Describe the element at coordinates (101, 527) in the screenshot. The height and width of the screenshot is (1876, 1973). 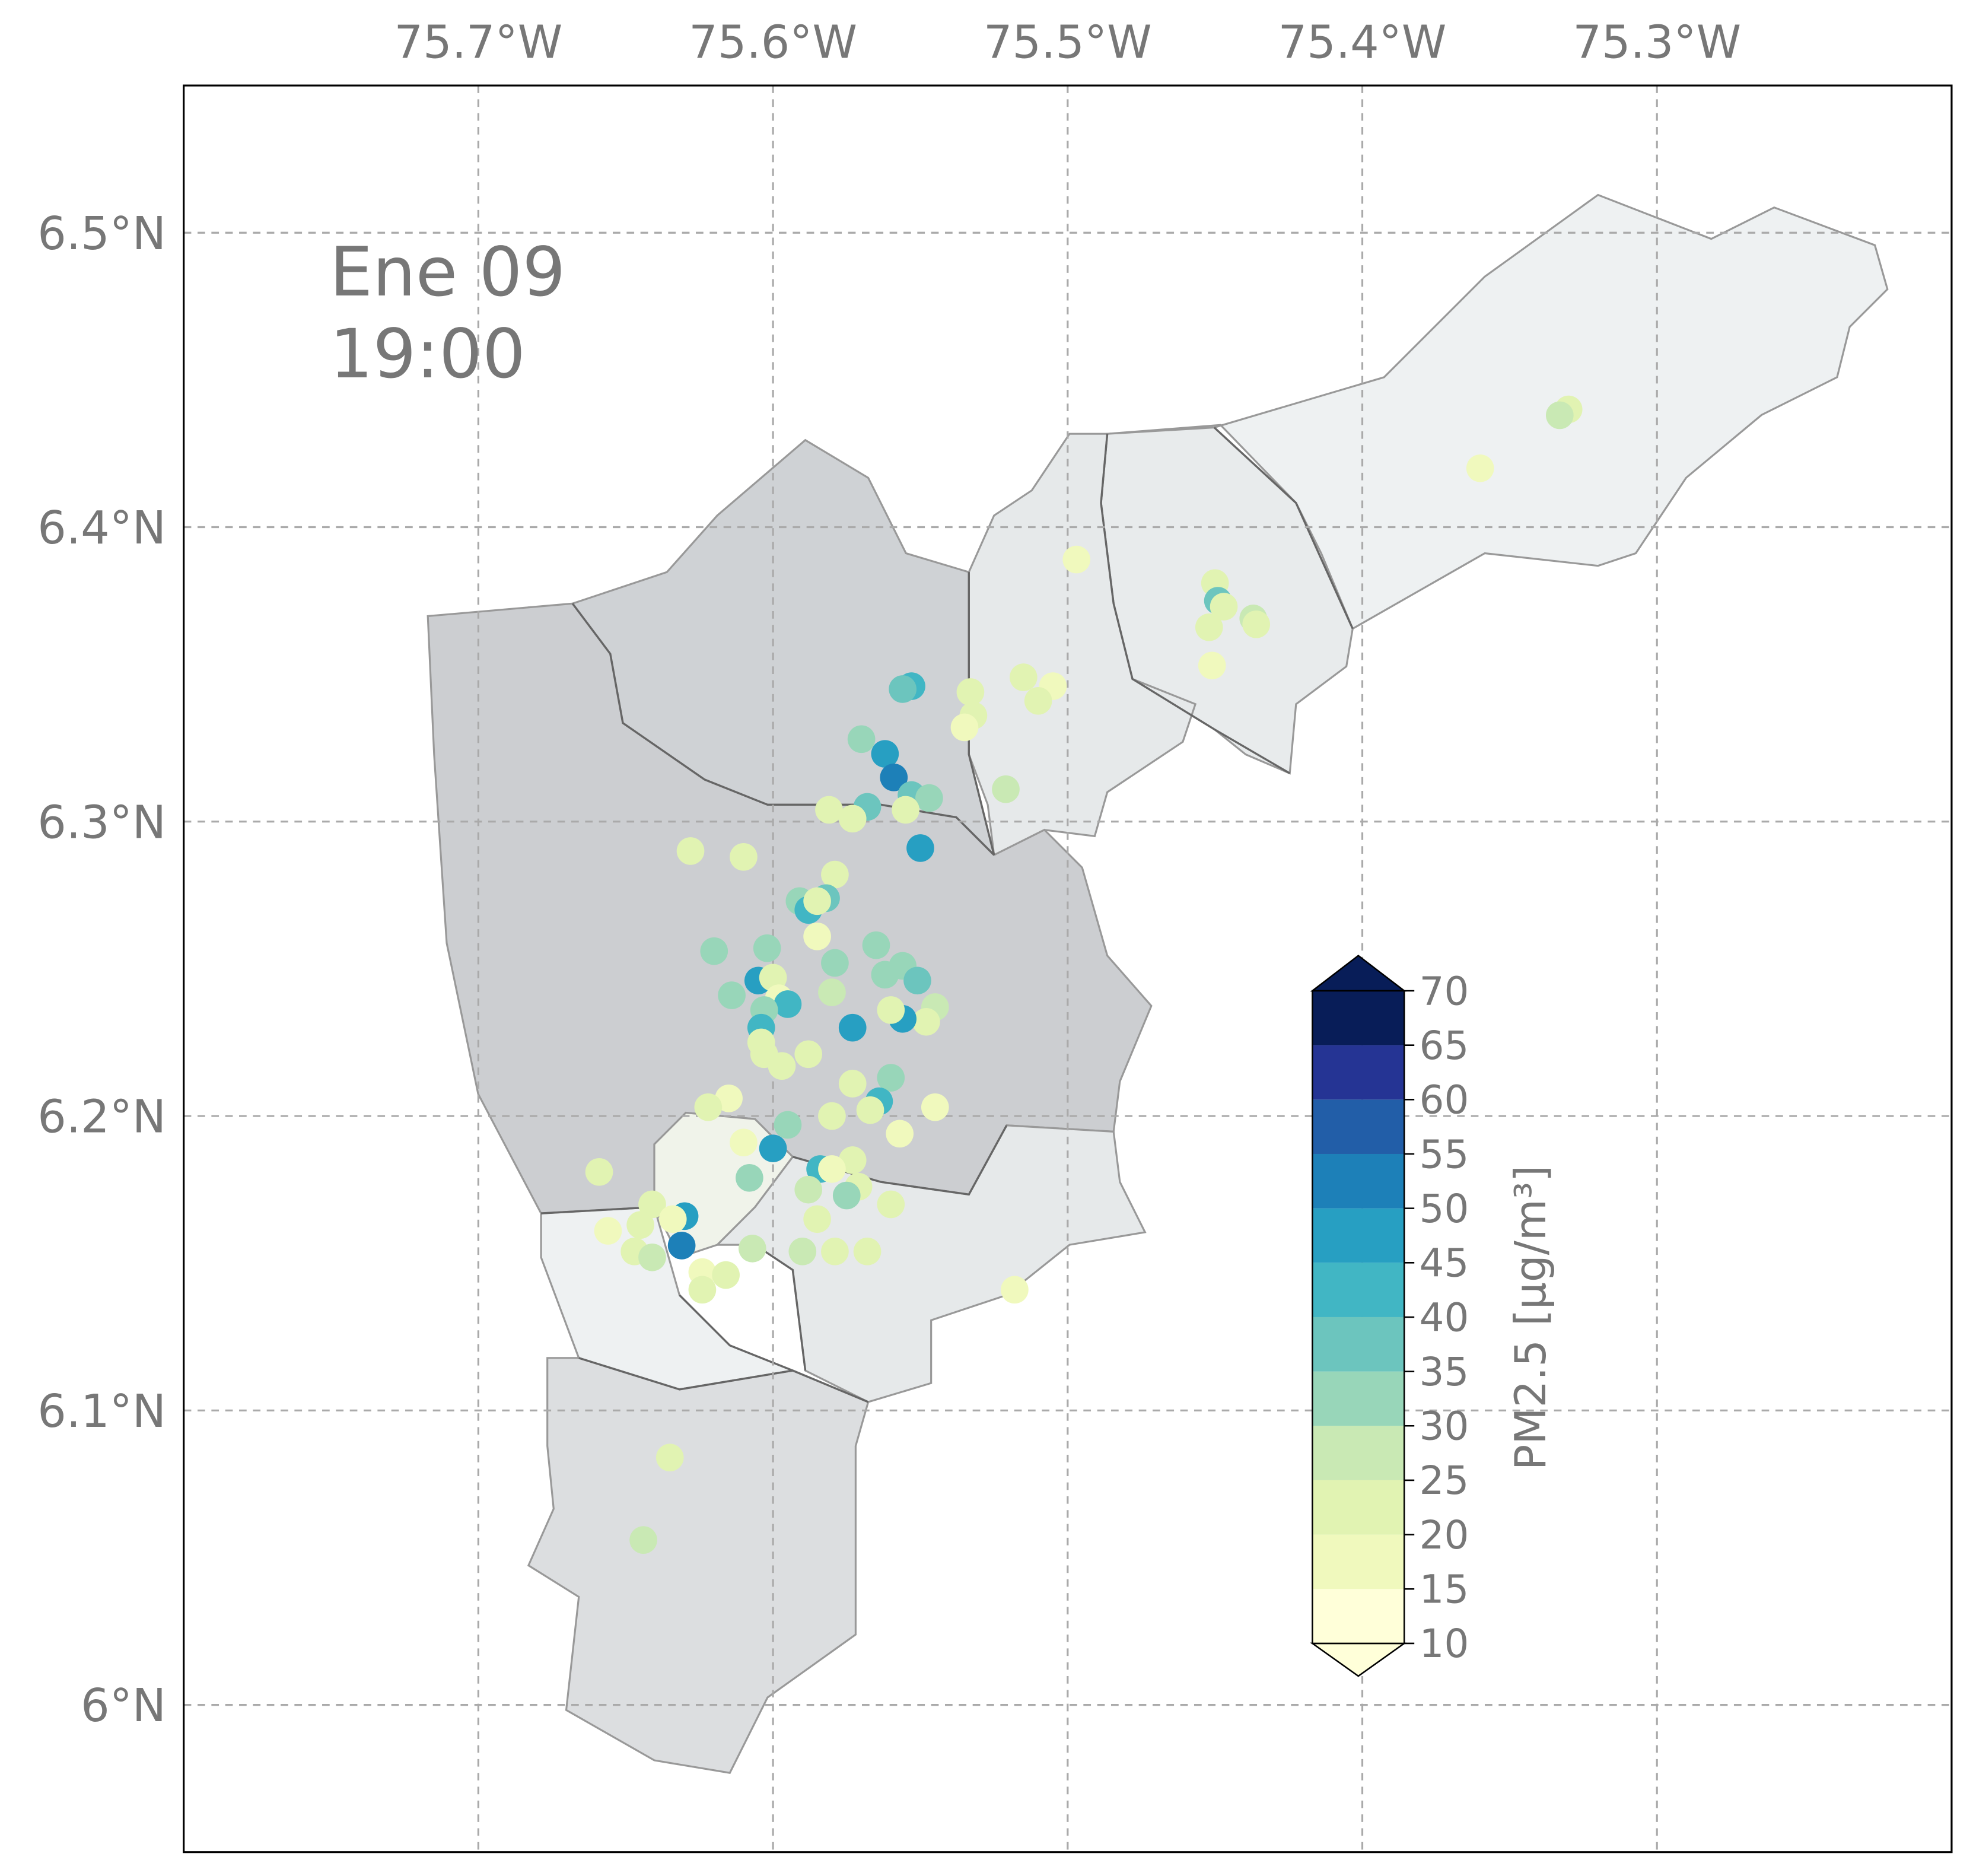
I see `y-tick-label: 6.4°N` at that location.